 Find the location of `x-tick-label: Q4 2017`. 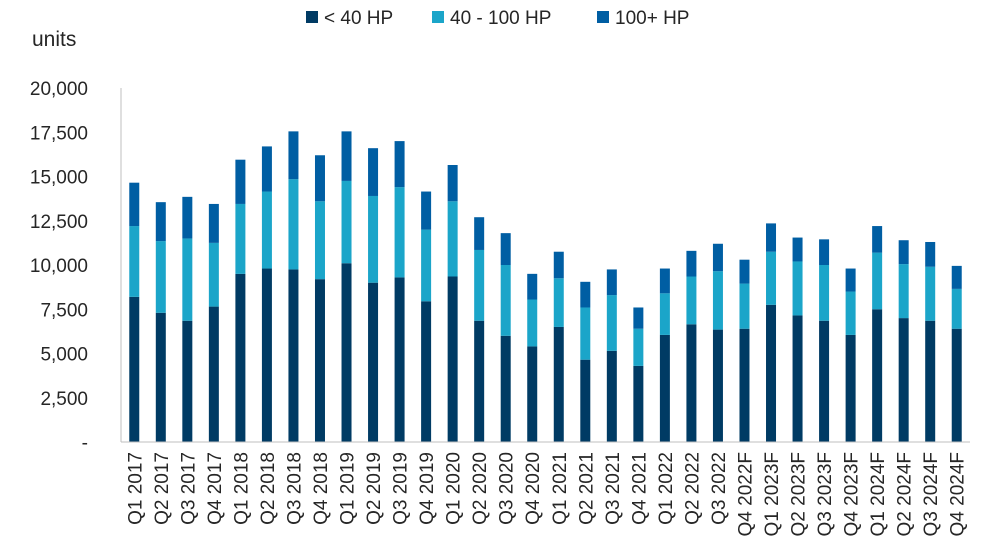

x-tick-label: Q4 2017 is located at coordinates (215, 488).